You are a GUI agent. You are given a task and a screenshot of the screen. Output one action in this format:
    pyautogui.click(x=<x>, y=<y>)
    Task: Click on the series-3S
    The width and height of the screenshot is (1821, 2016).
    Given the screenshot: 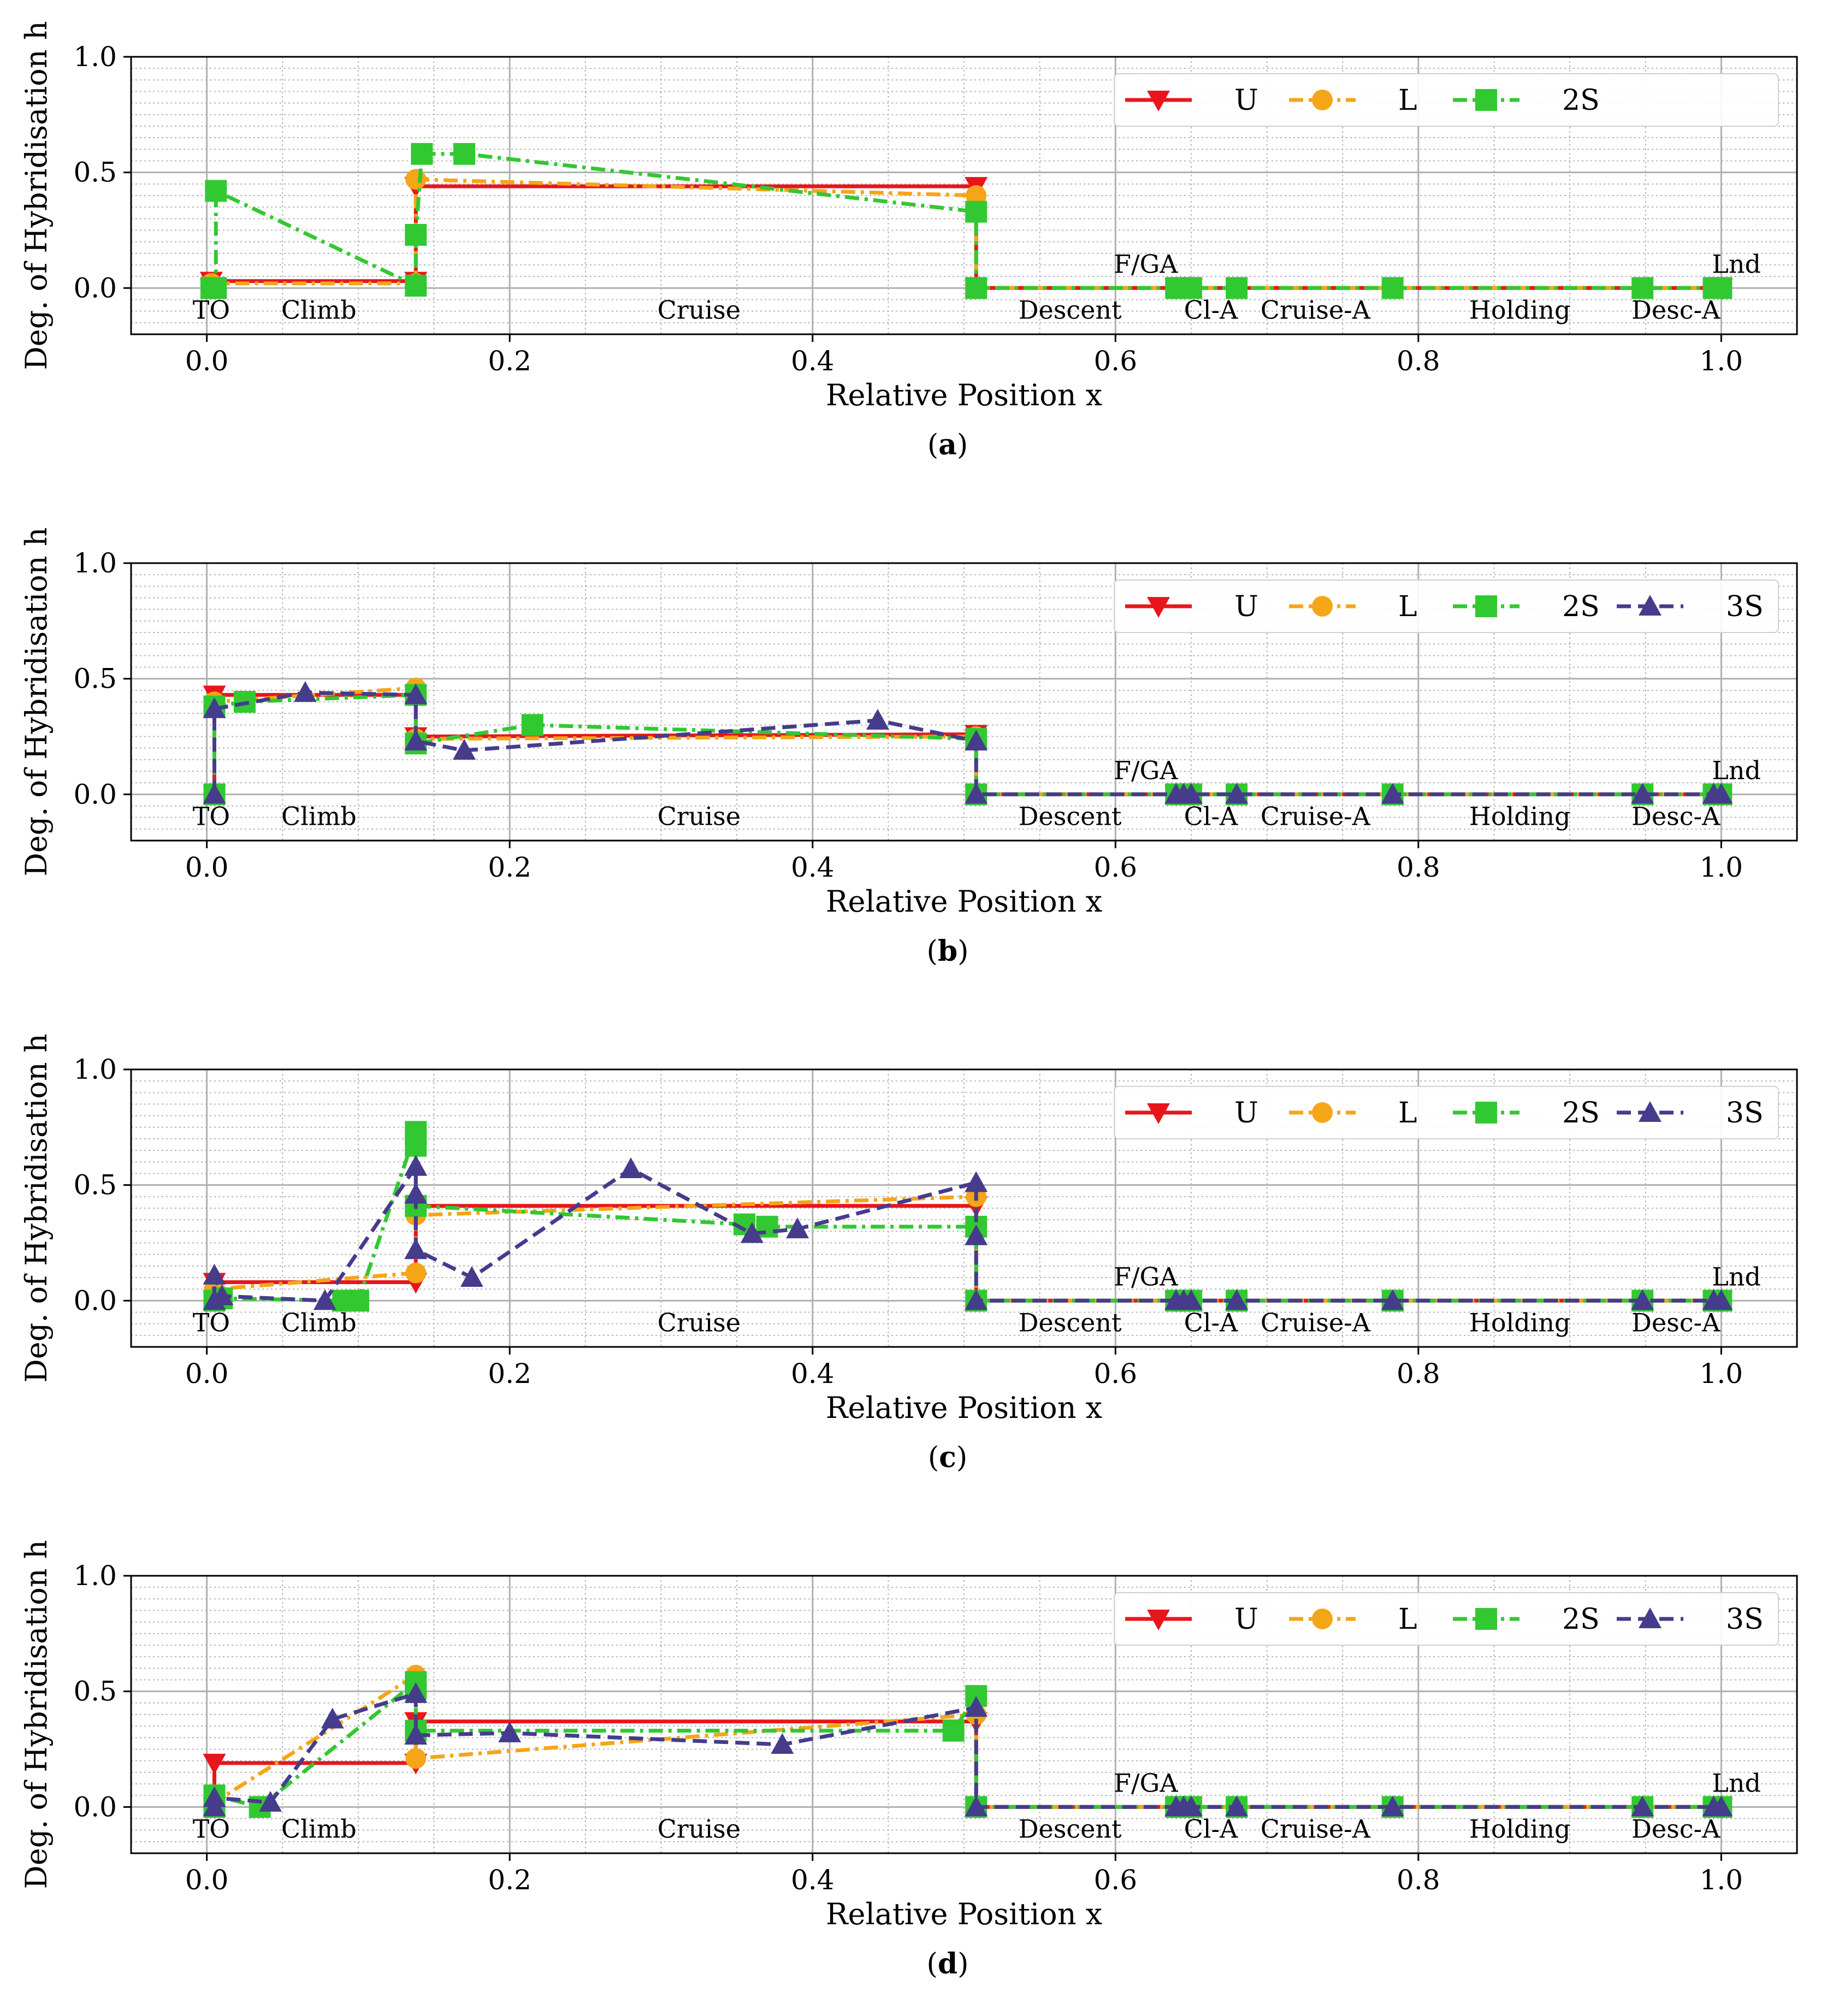 What is the action you would take?
    pyautogui.click(x=968, y=742)
    